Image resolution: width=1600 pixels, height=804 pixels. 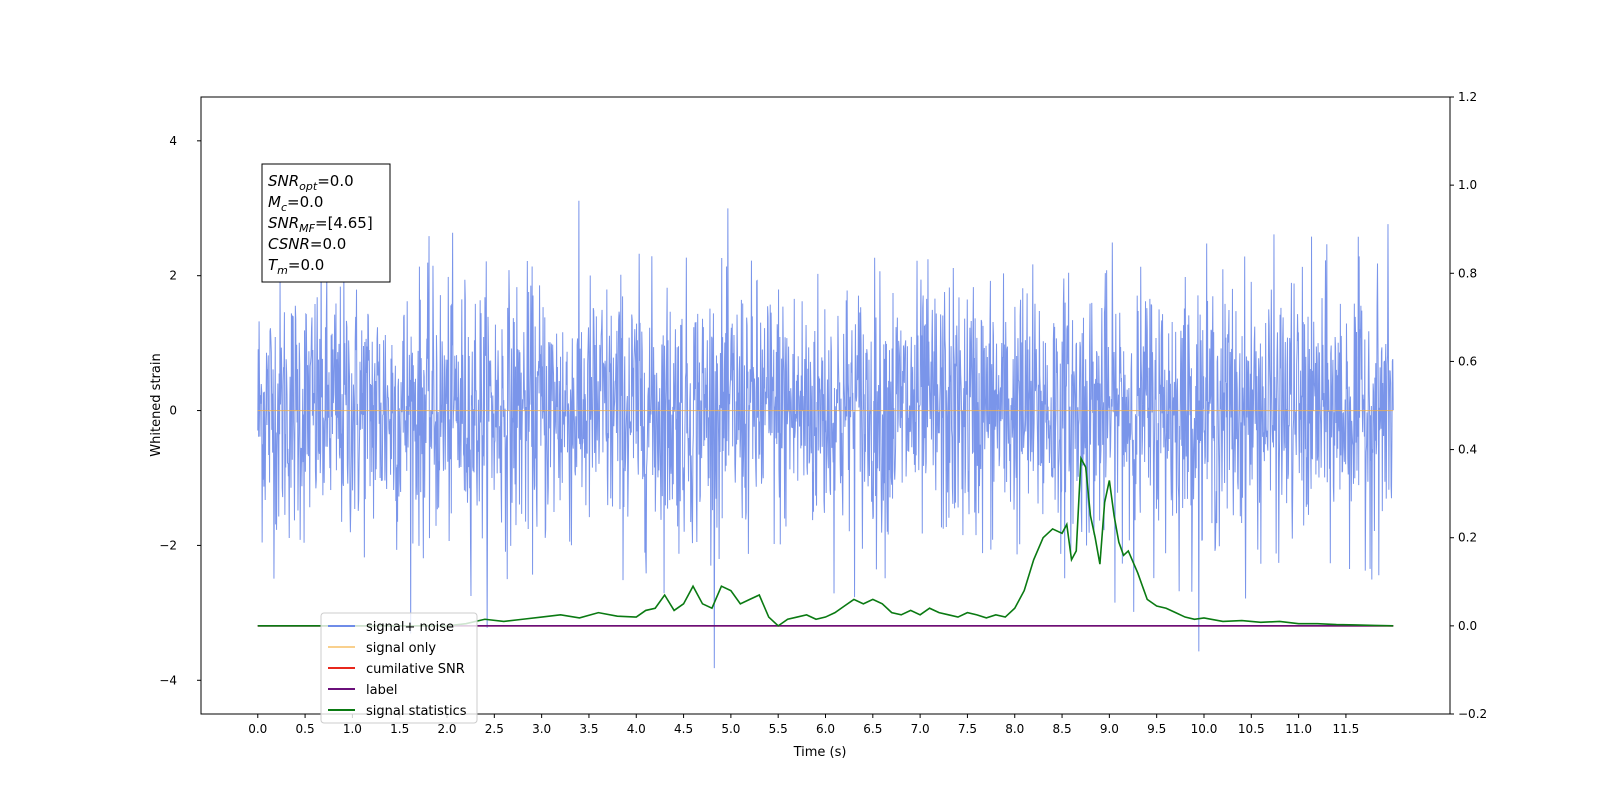 What do you see at coordinates (381, 690) in the screenshot?
I see `legend-label: label` at bounding box center [381, 690].